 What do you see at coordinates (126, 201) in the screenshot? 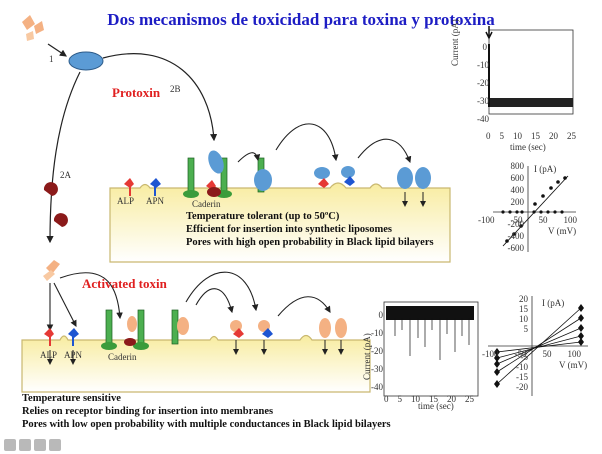
I see `alp-label-top: ALP` at bounding box center [126, 201].